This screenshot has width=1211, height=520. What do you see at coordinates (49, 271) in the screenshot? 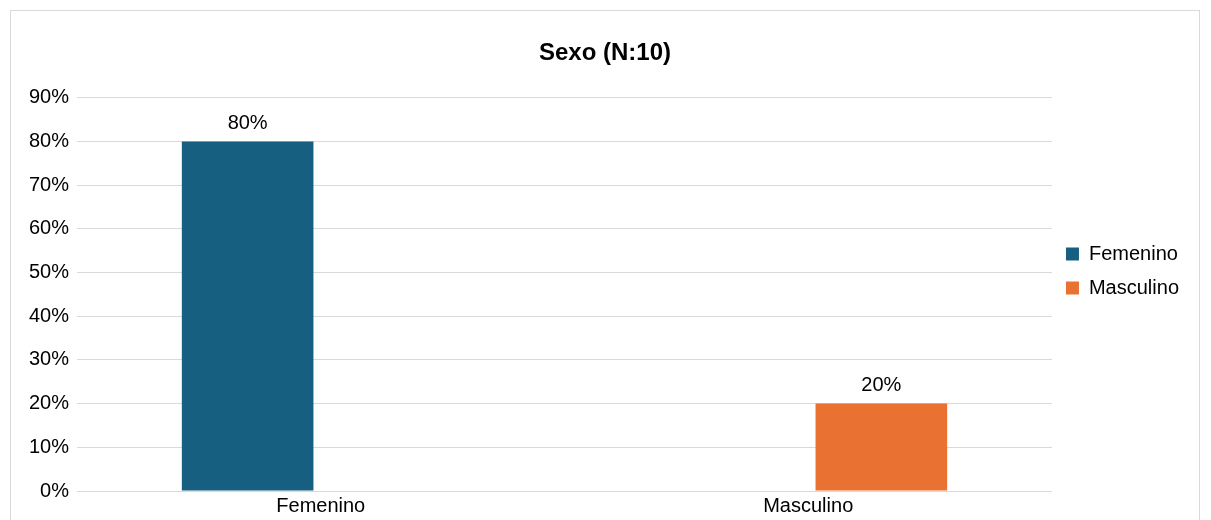
I see `y-tick-label: 50%` at bounding box center [49, 271].